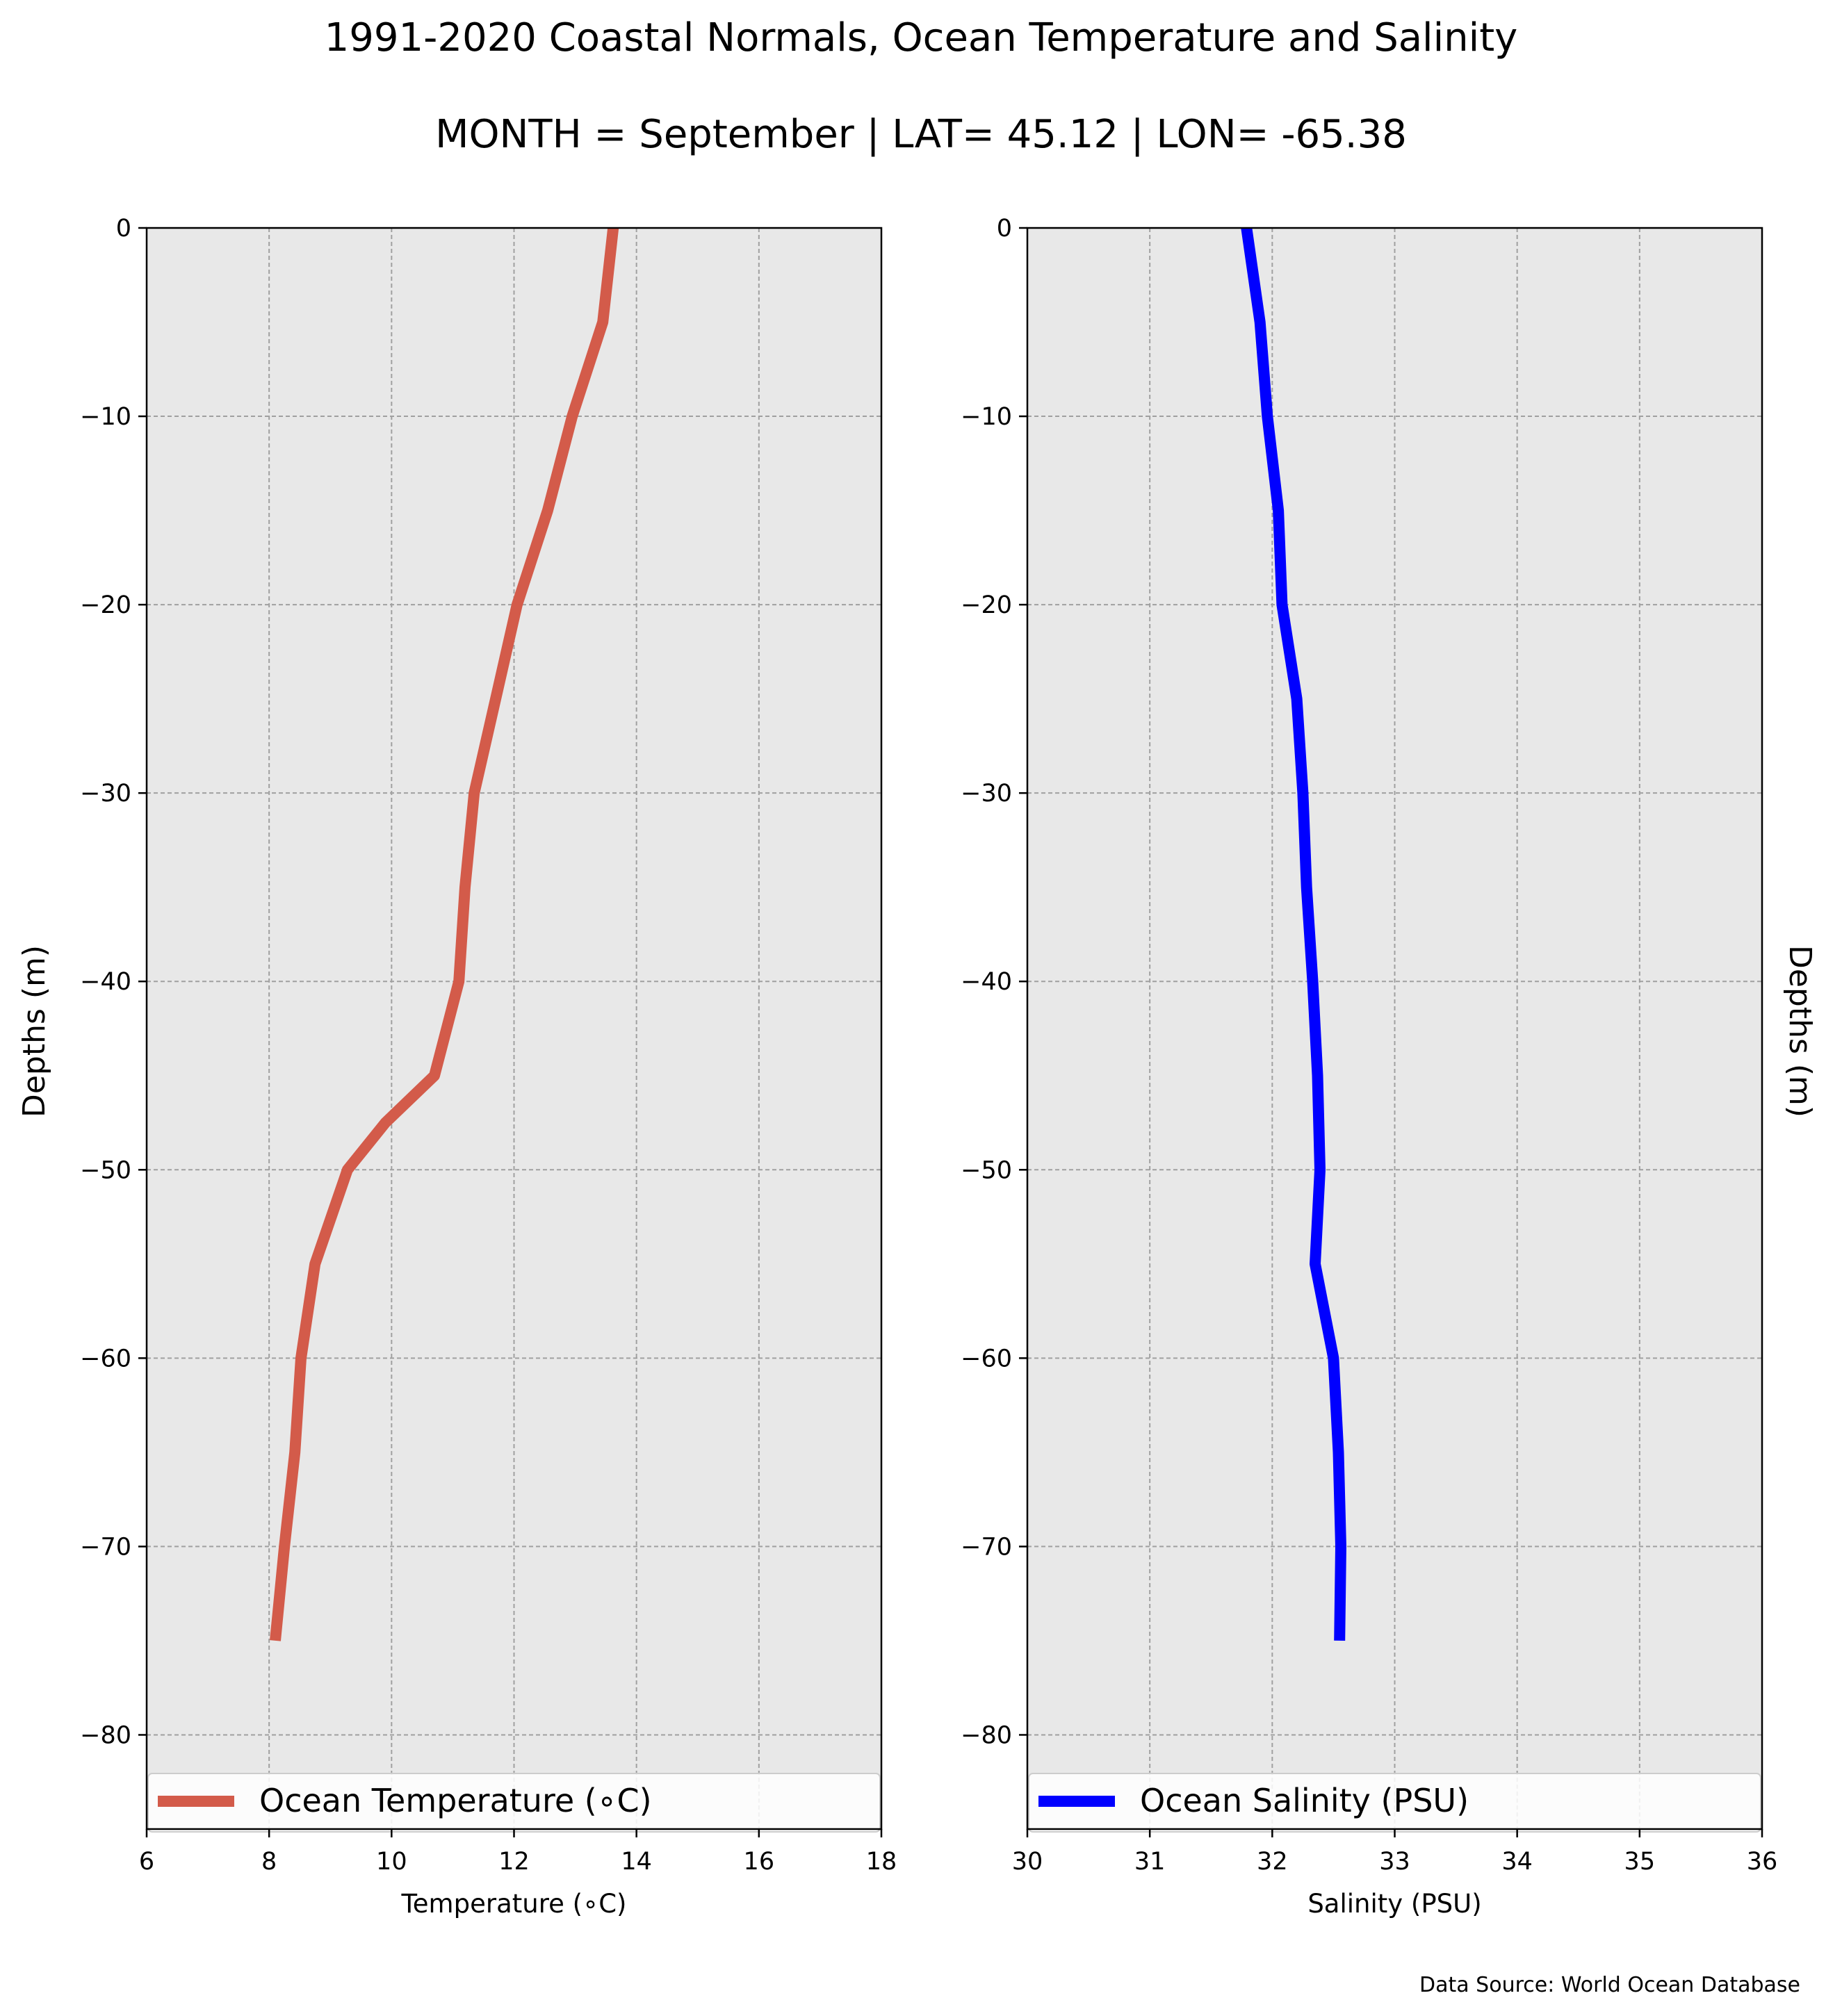 The image size is (1842, 2016). What do you see at coordinates (760, 1862) in the screenshot?
I see `x-tick-label: 16` at bounding box center [760, 1862].